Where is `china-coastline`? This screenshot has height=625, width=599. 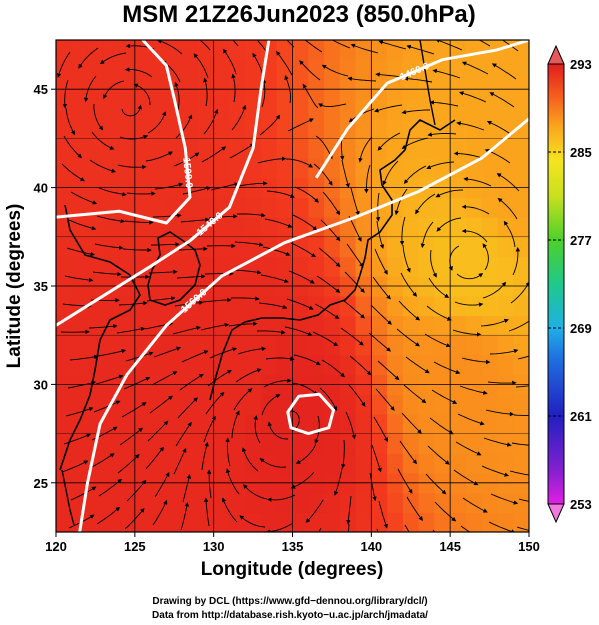
china-coastline is located at coordinates (100, 337).